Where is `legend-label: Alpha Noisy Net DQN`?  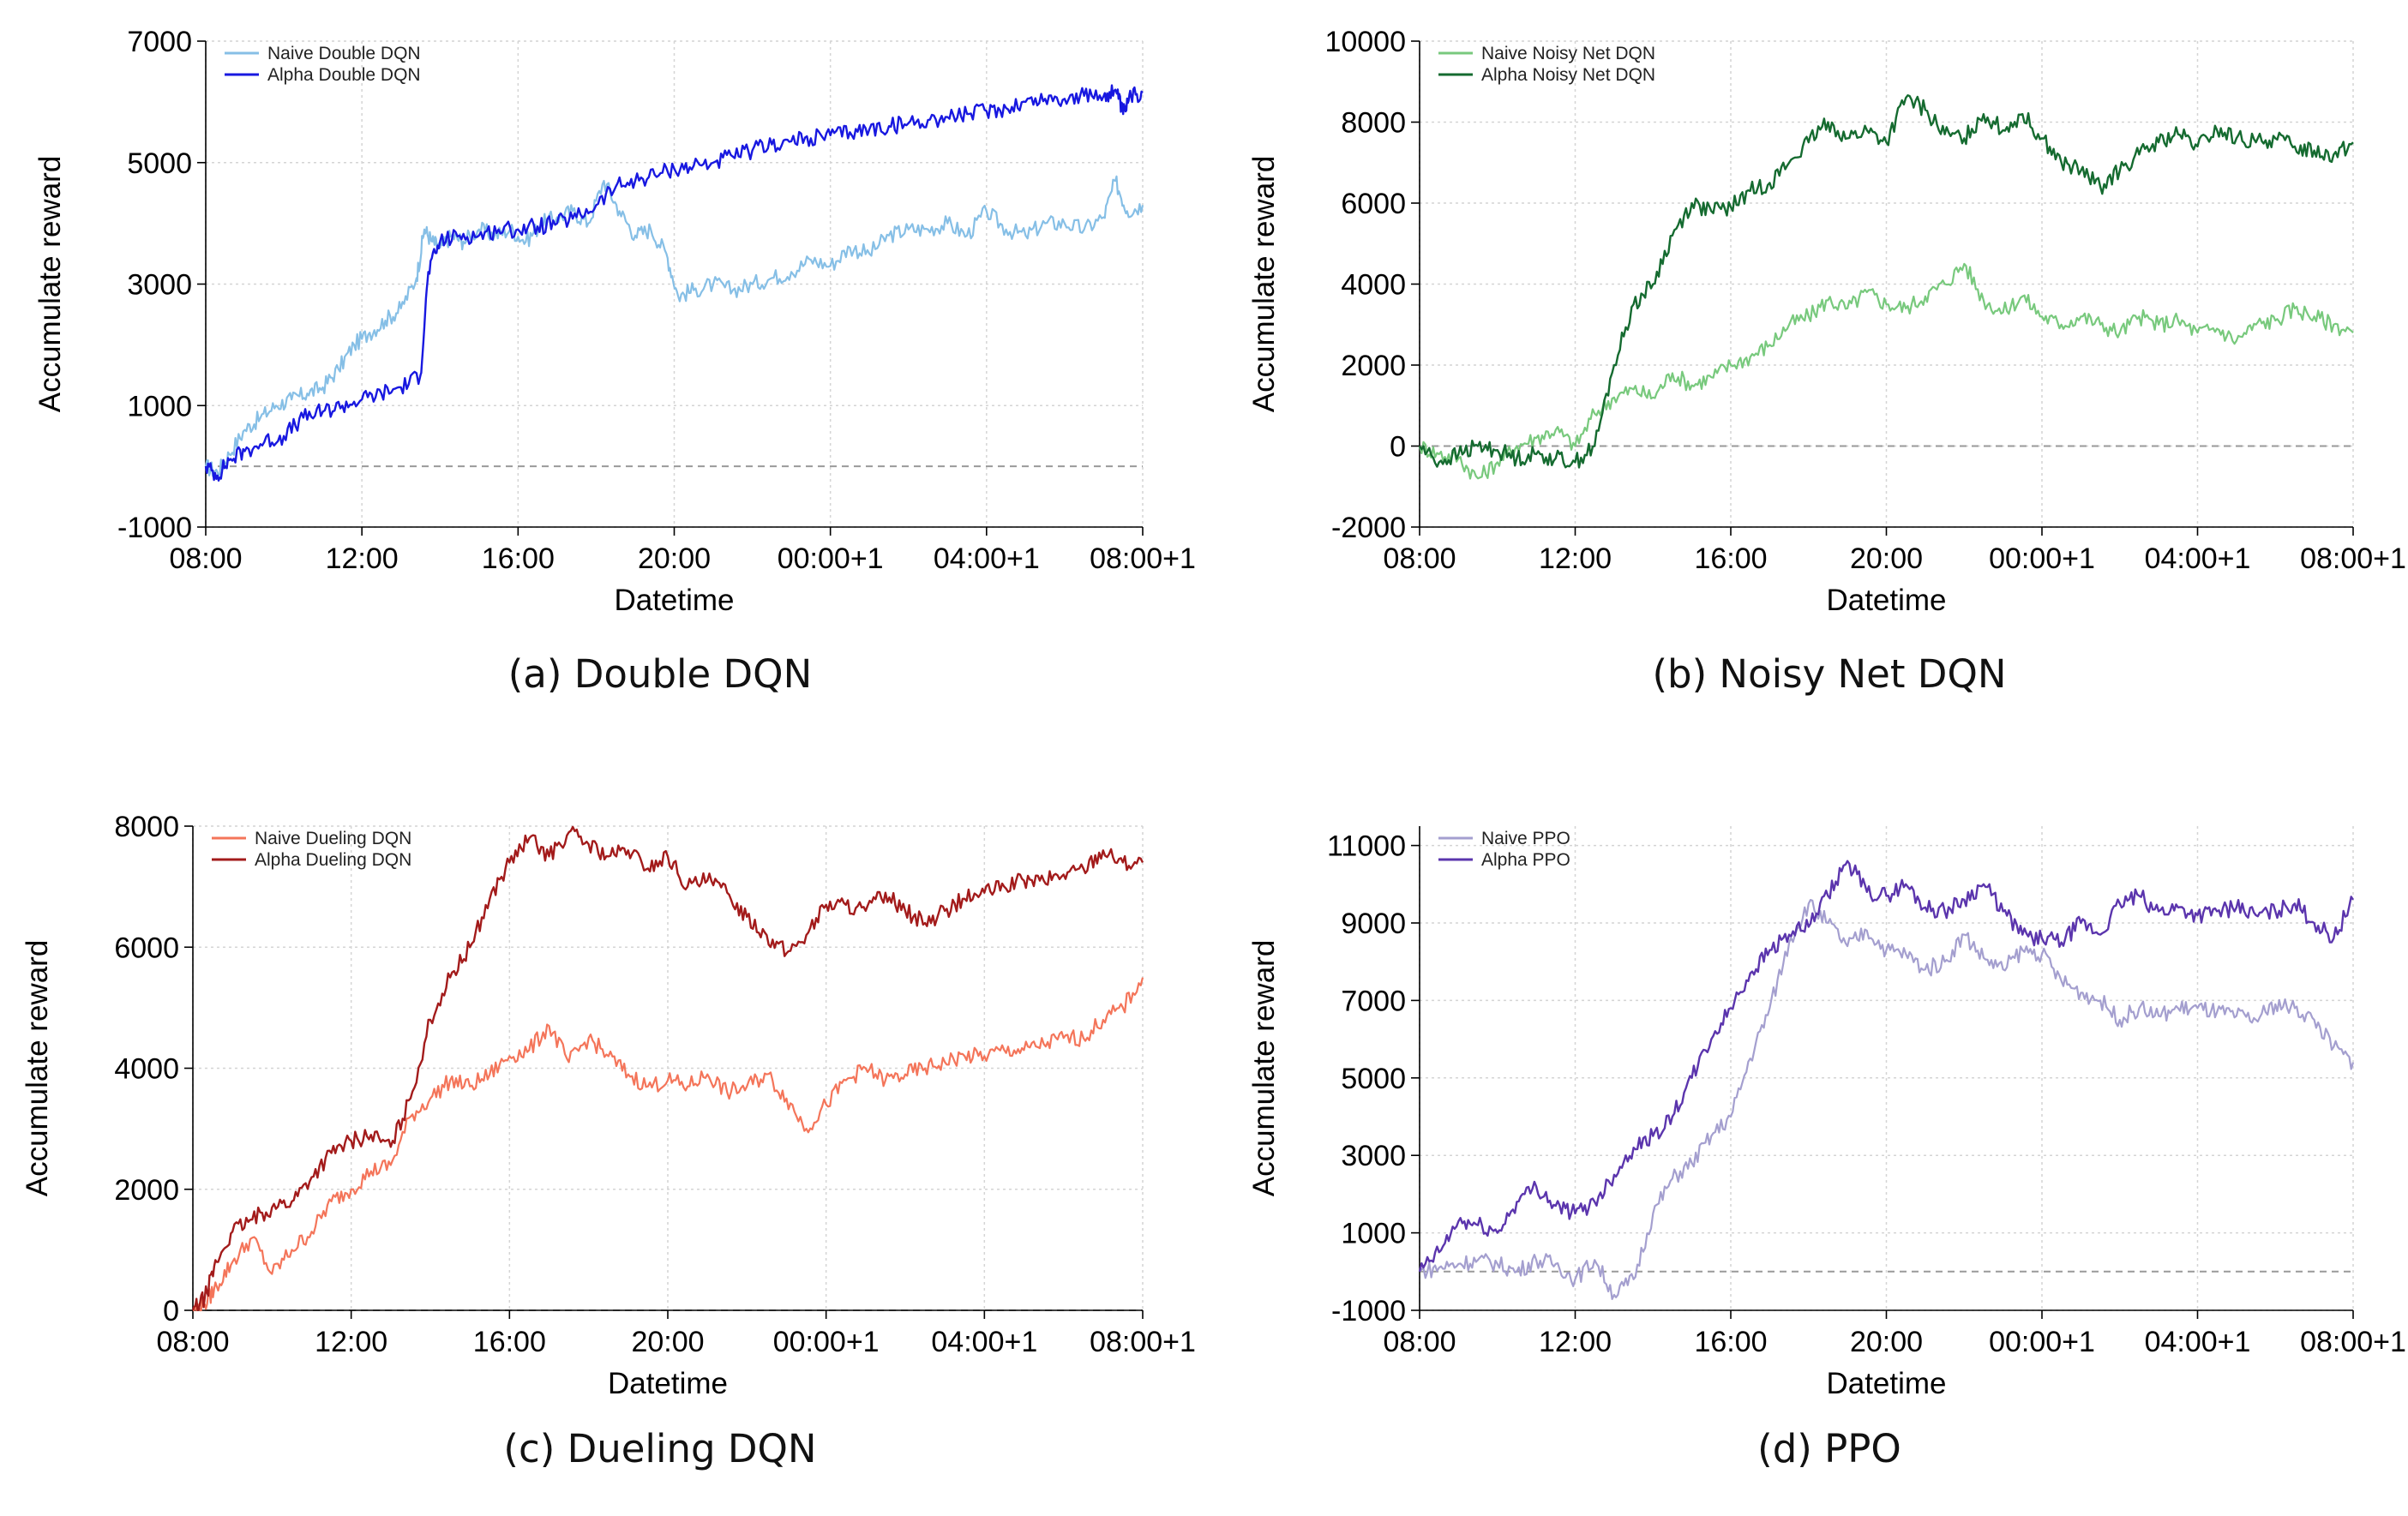 legend-label: Alpha Noisy Net DQN is located at coordinates (1568, 75).